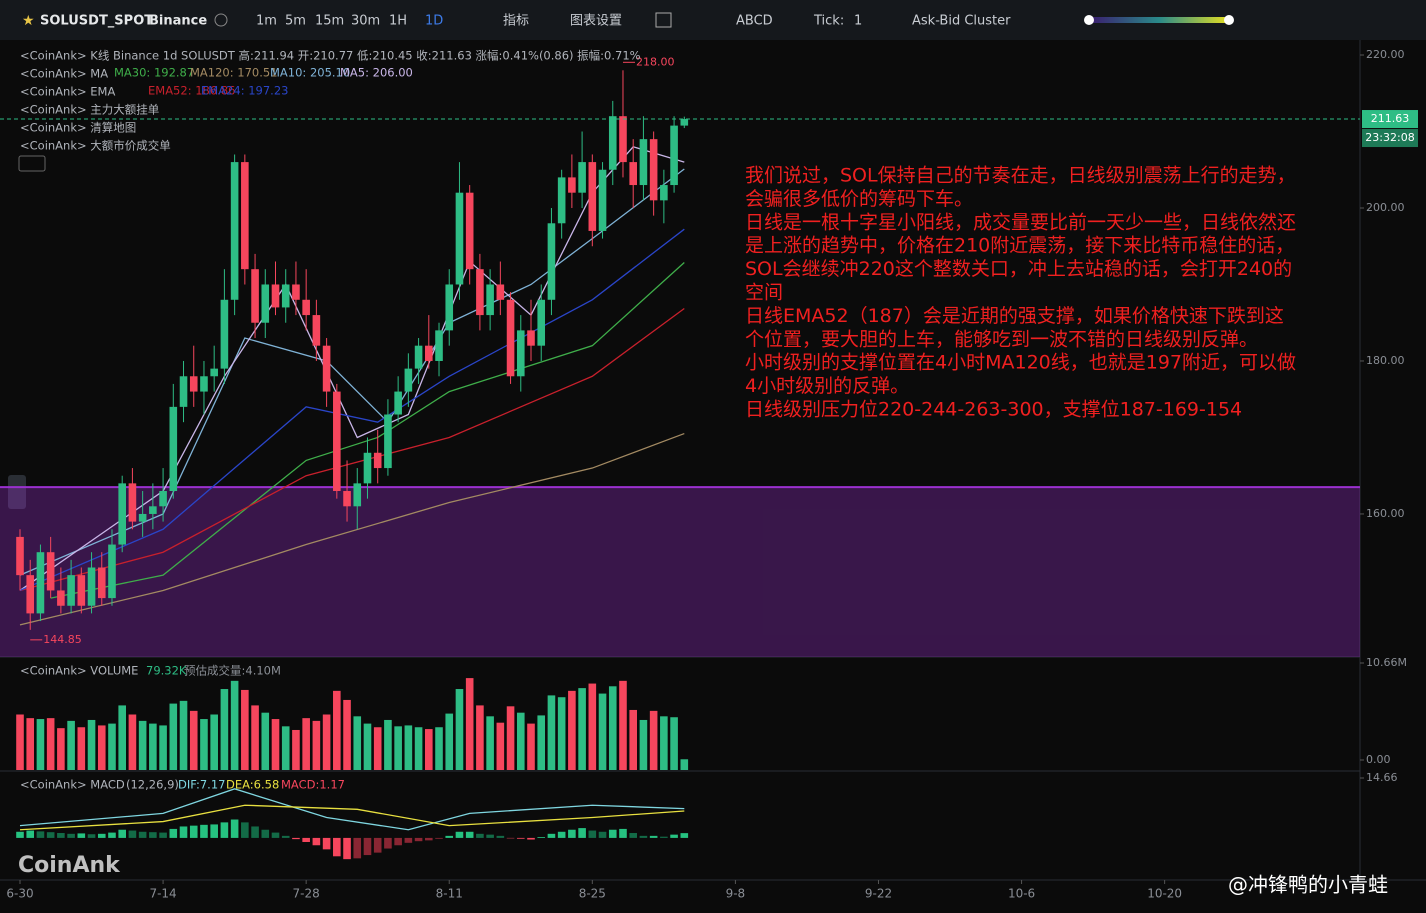 This screenshot has width=1426, height=913. What do you see at coordinates (1014, 316) in the screenshot?
I see `annotation: 日线EMA52（187）会是近期的强支撑，如果价格快速下跌到这` at bounding box center [1014, 316].